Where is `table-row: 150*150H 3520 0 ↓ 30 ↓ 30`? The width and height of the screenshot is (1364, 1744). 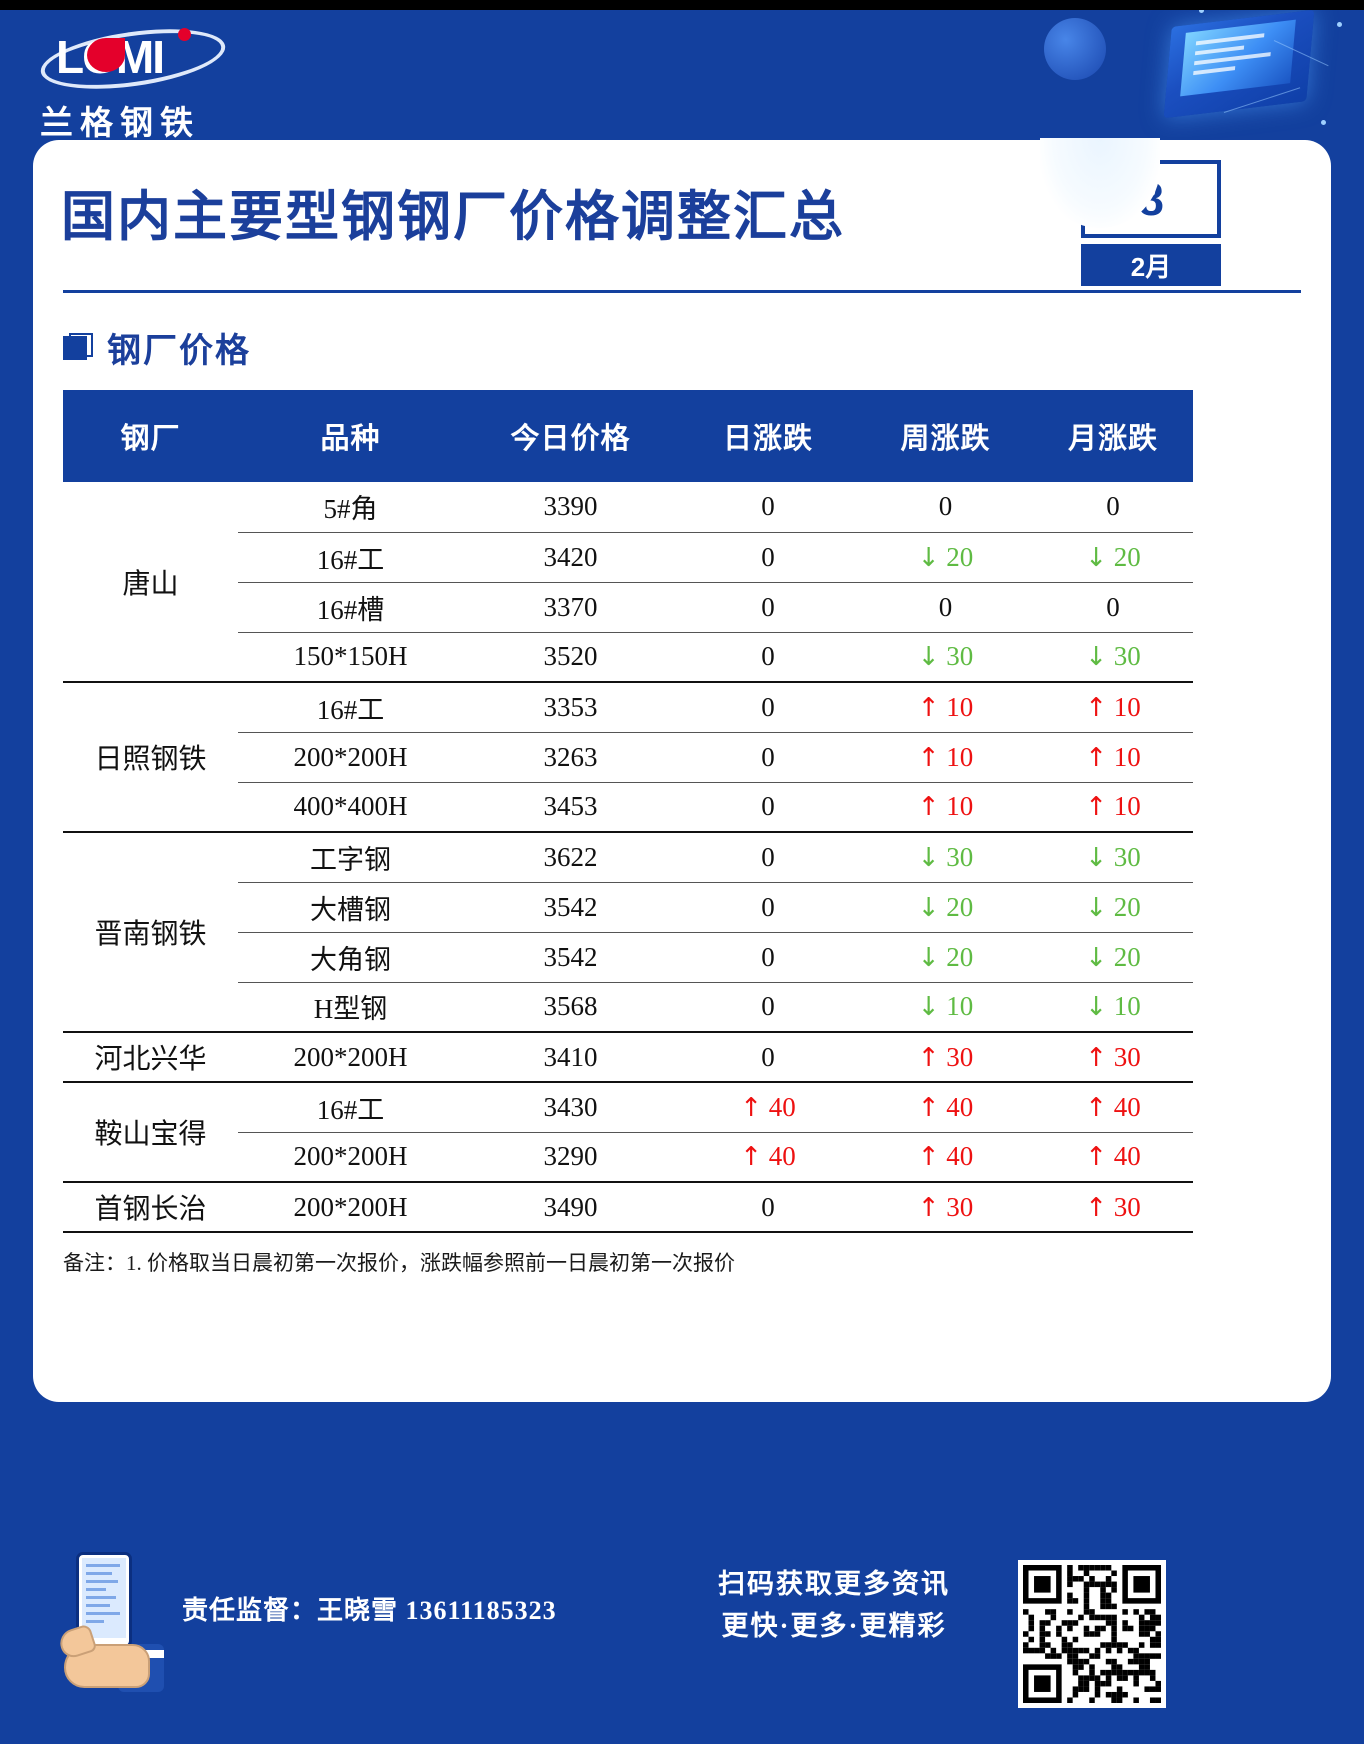 table-row: 150*150H 3520 0 ↓ 30 ↓ 30 is located at coordinates (628, 657).